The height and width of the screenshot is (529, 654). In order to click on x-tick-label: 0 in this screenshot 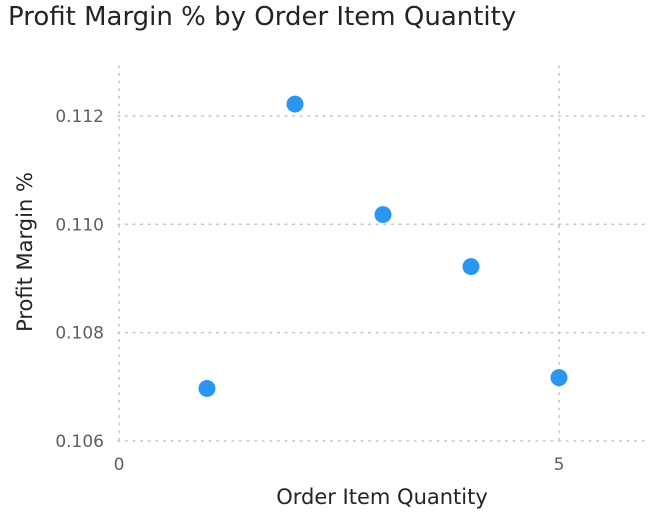, I will do `click(119, 465)`.